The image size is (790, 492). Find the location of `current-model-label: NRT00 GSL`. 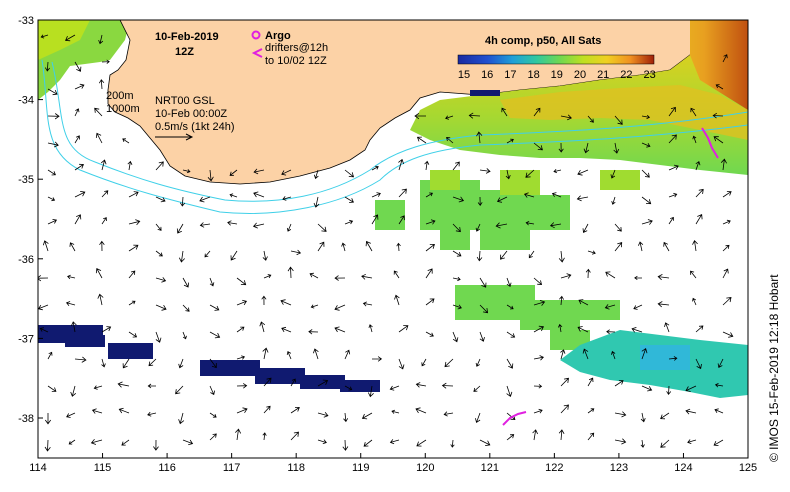

current-model-label: NRT00 GSL is located at coordinates (185, 101).